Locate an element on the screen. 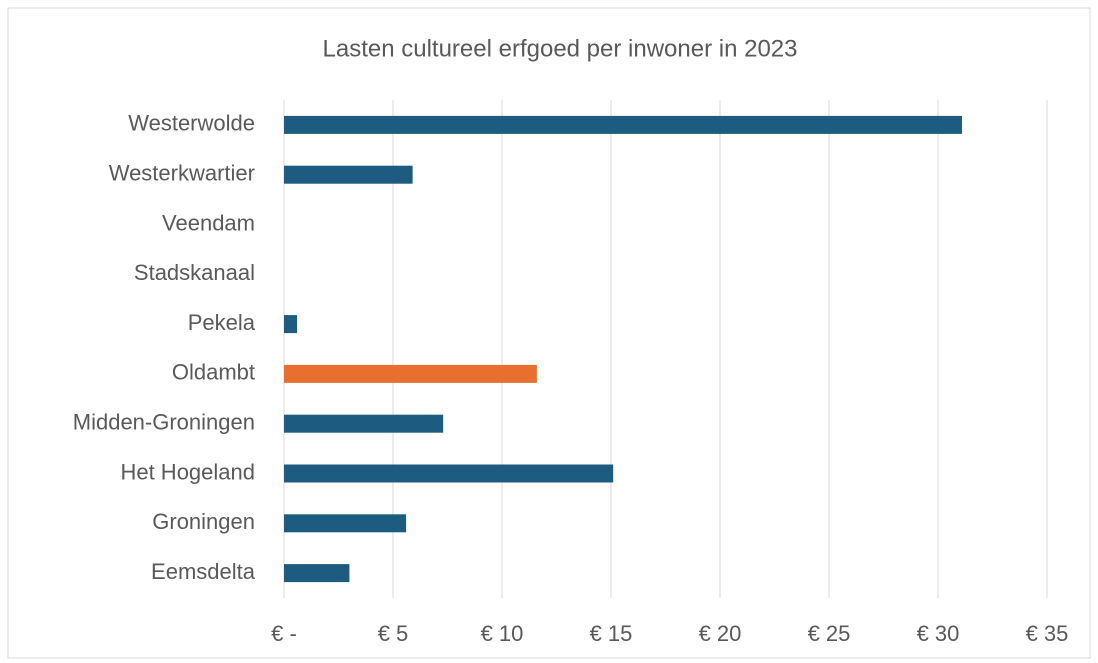  y-tick-label: Midden-Groningen is located at coordinates (164, 422).